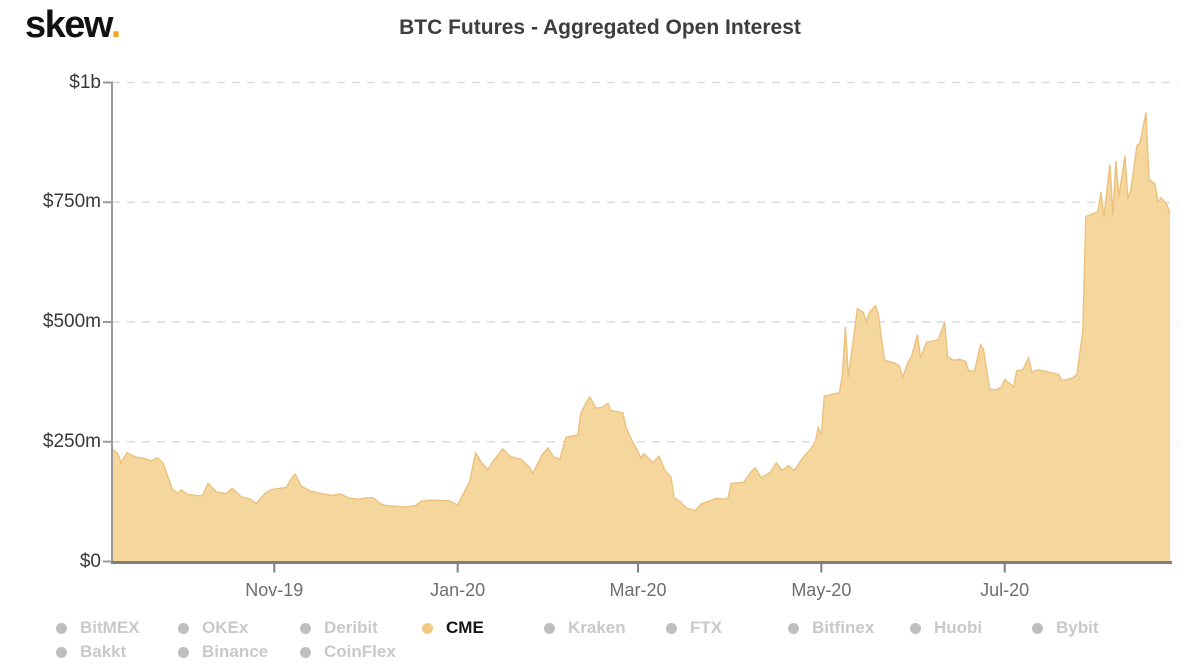 This screenshot has height=670, width=1200. Describe the element at coordinates (305, 628) in the screenshot. I see `legend-dot-deribit` at that location.